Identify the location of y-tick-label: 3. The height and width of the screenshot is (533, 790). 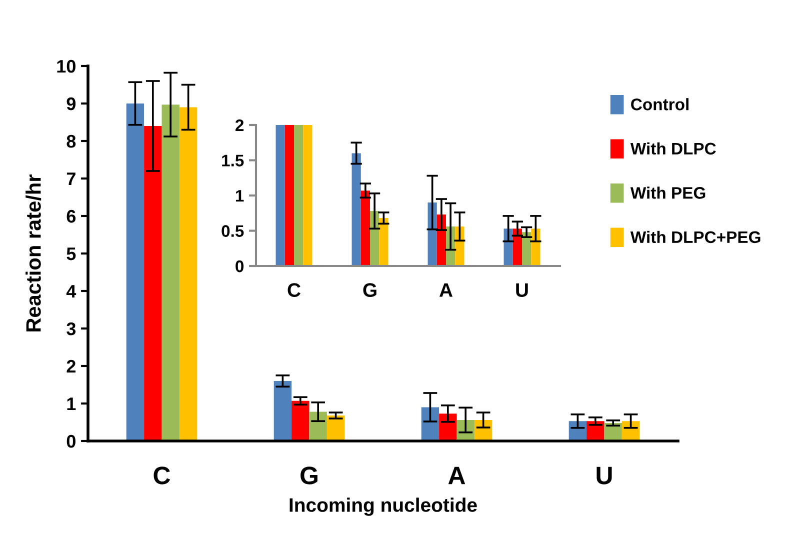
(71, 329).